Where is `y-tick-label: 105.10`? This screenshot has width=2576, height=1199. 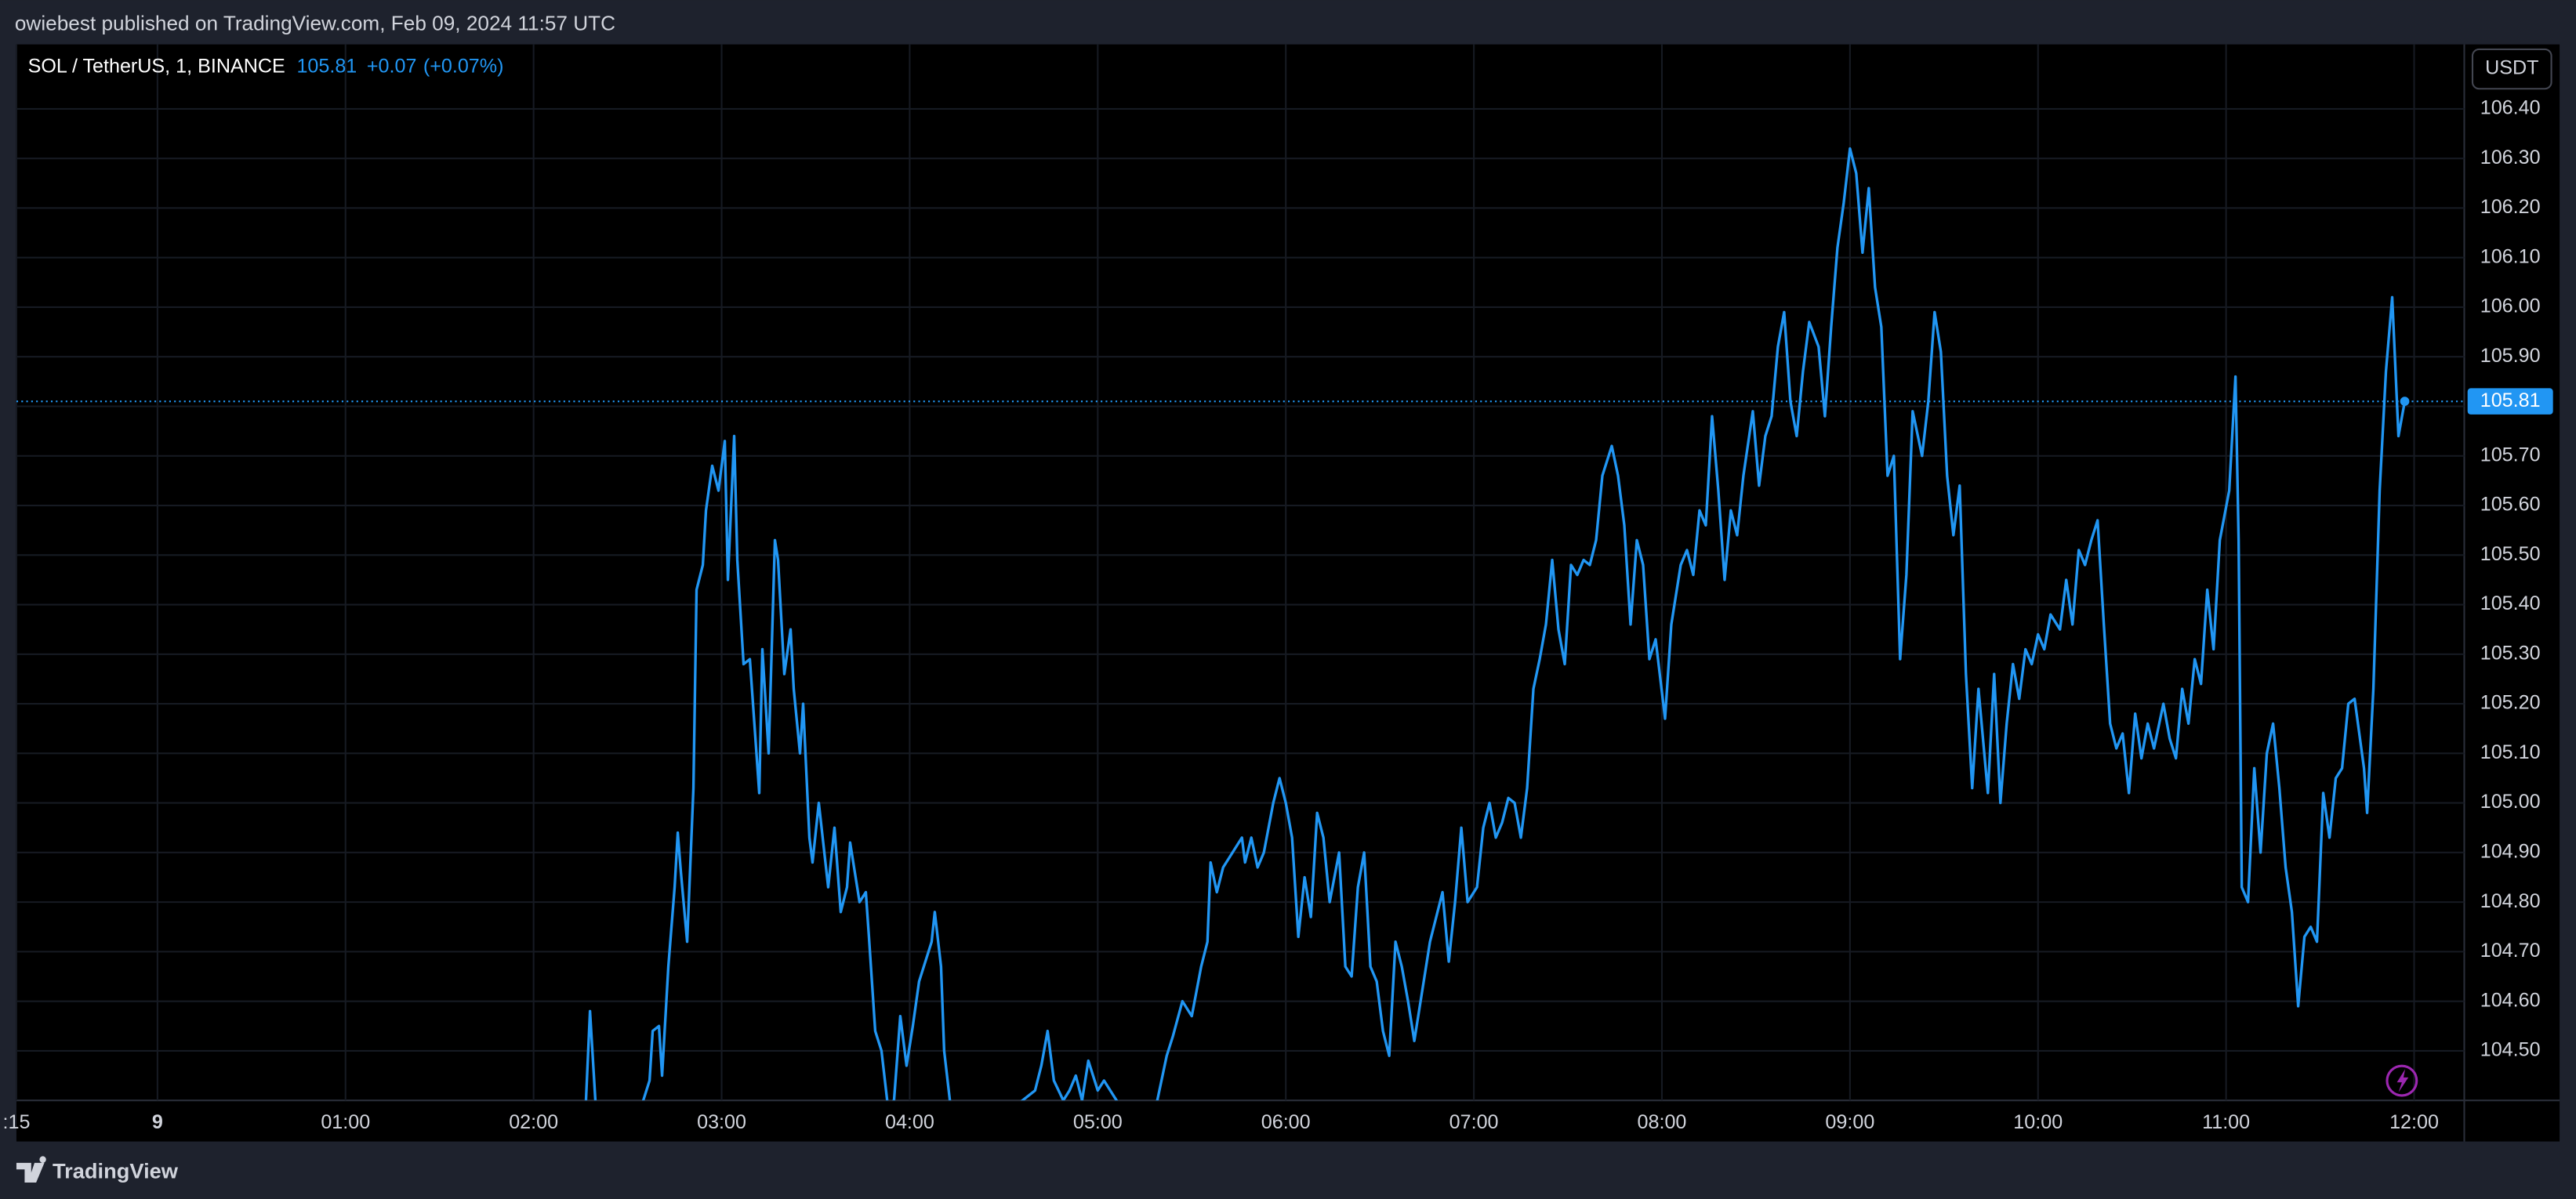 y-tick-label: 105.10 is located at coordinates (2511, 752).